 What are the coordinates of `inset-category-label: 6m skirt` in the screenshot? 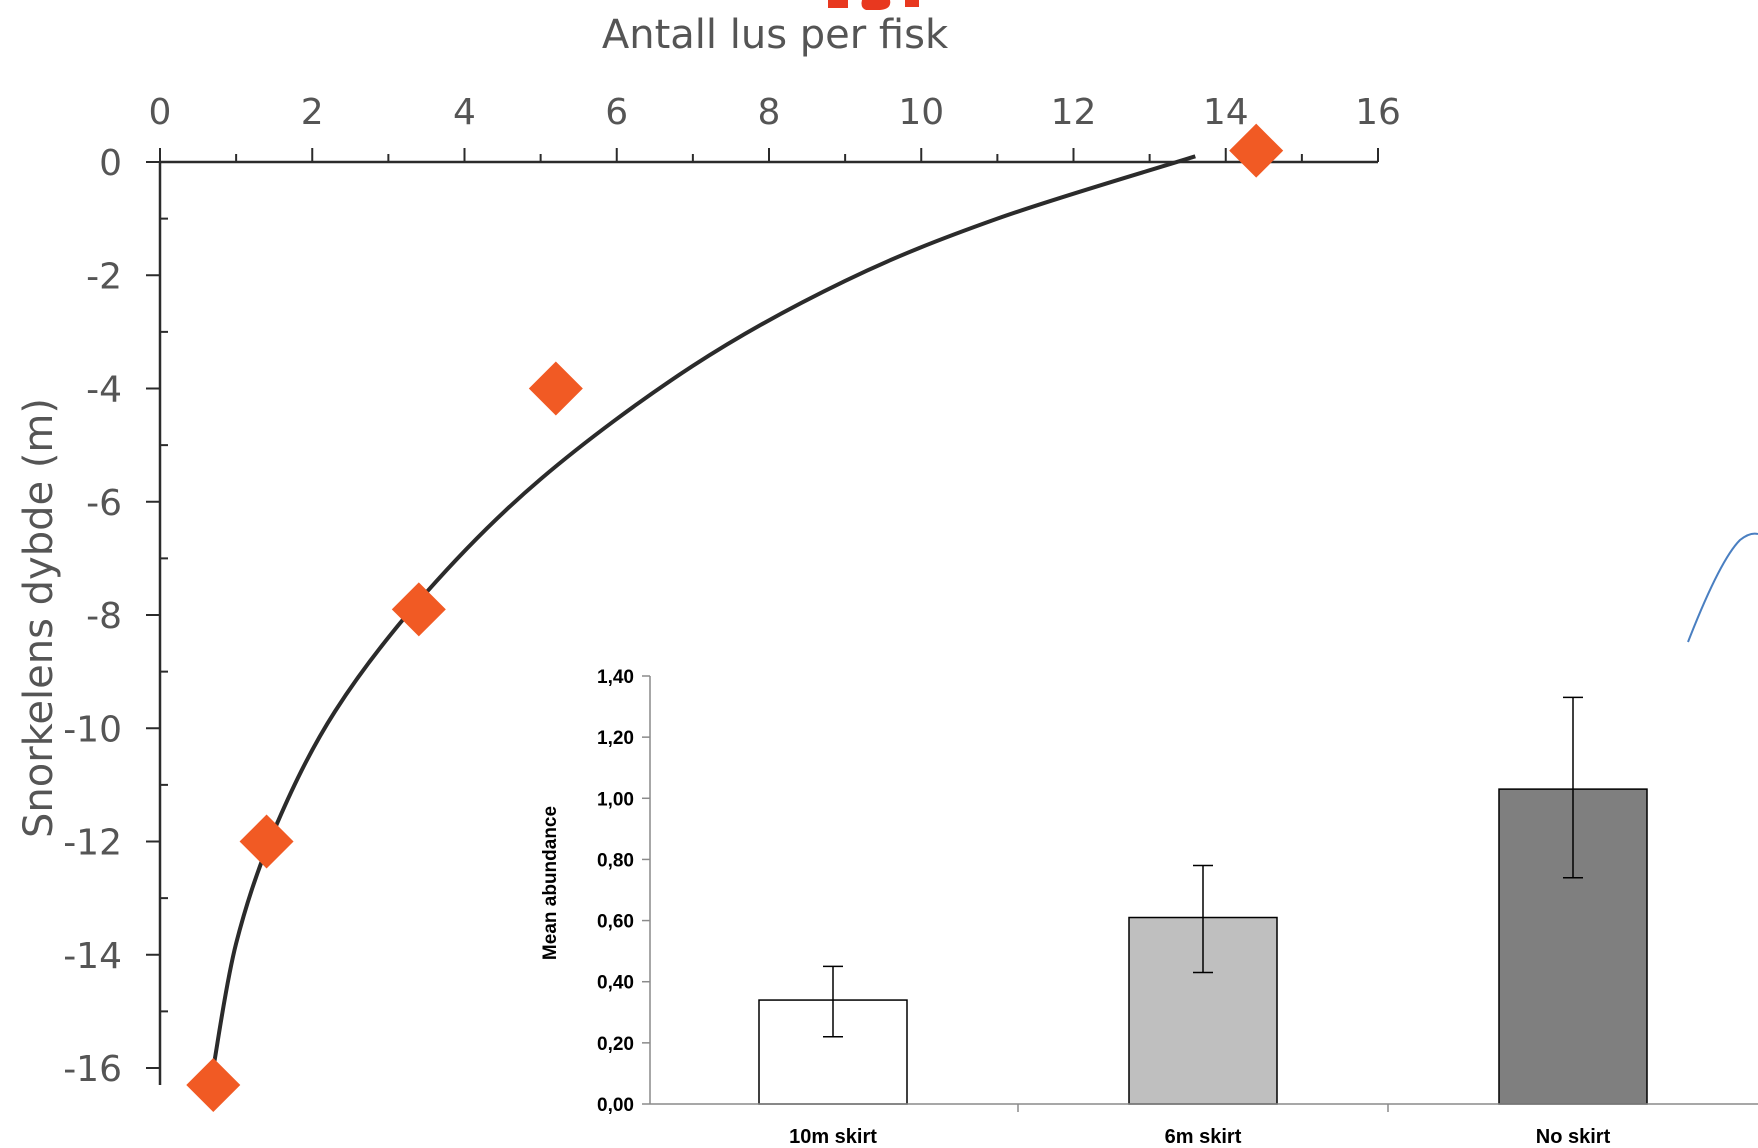 It's located at (1203, 1137).